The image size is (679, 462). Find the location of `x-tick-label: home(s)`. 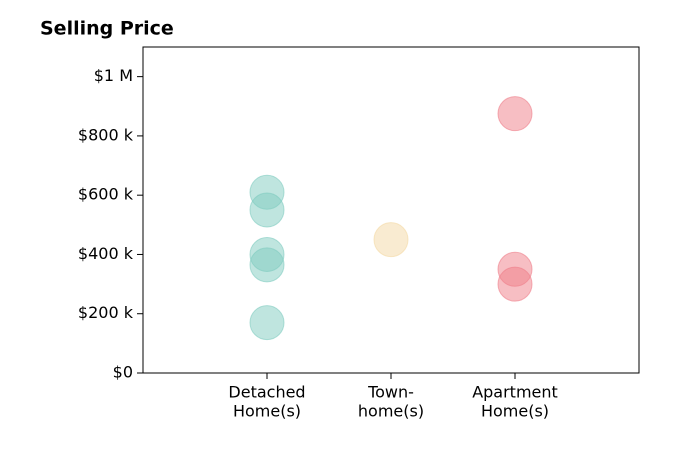

x-tick-label: home(s) is located at coordinates (391, 411).